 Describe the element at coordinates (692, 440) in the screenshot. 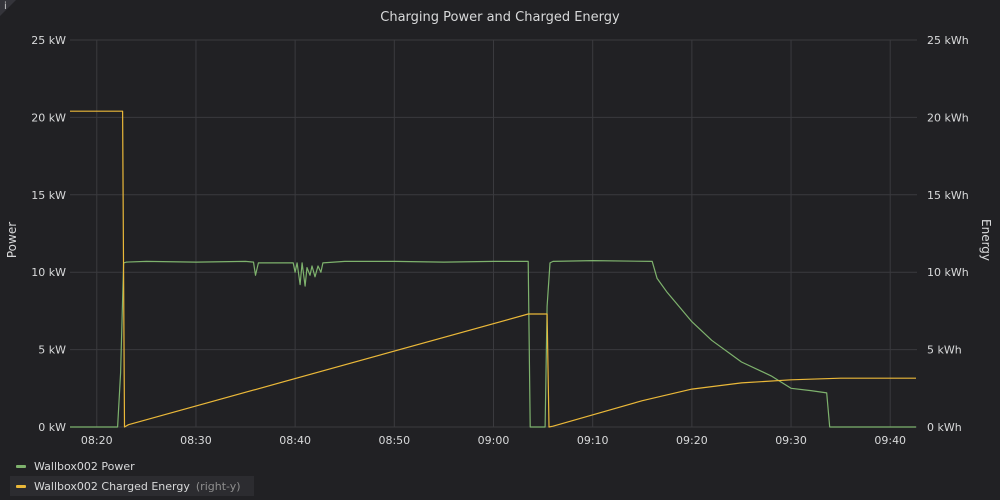

I see `x-tick-label: 09:20` at that location.